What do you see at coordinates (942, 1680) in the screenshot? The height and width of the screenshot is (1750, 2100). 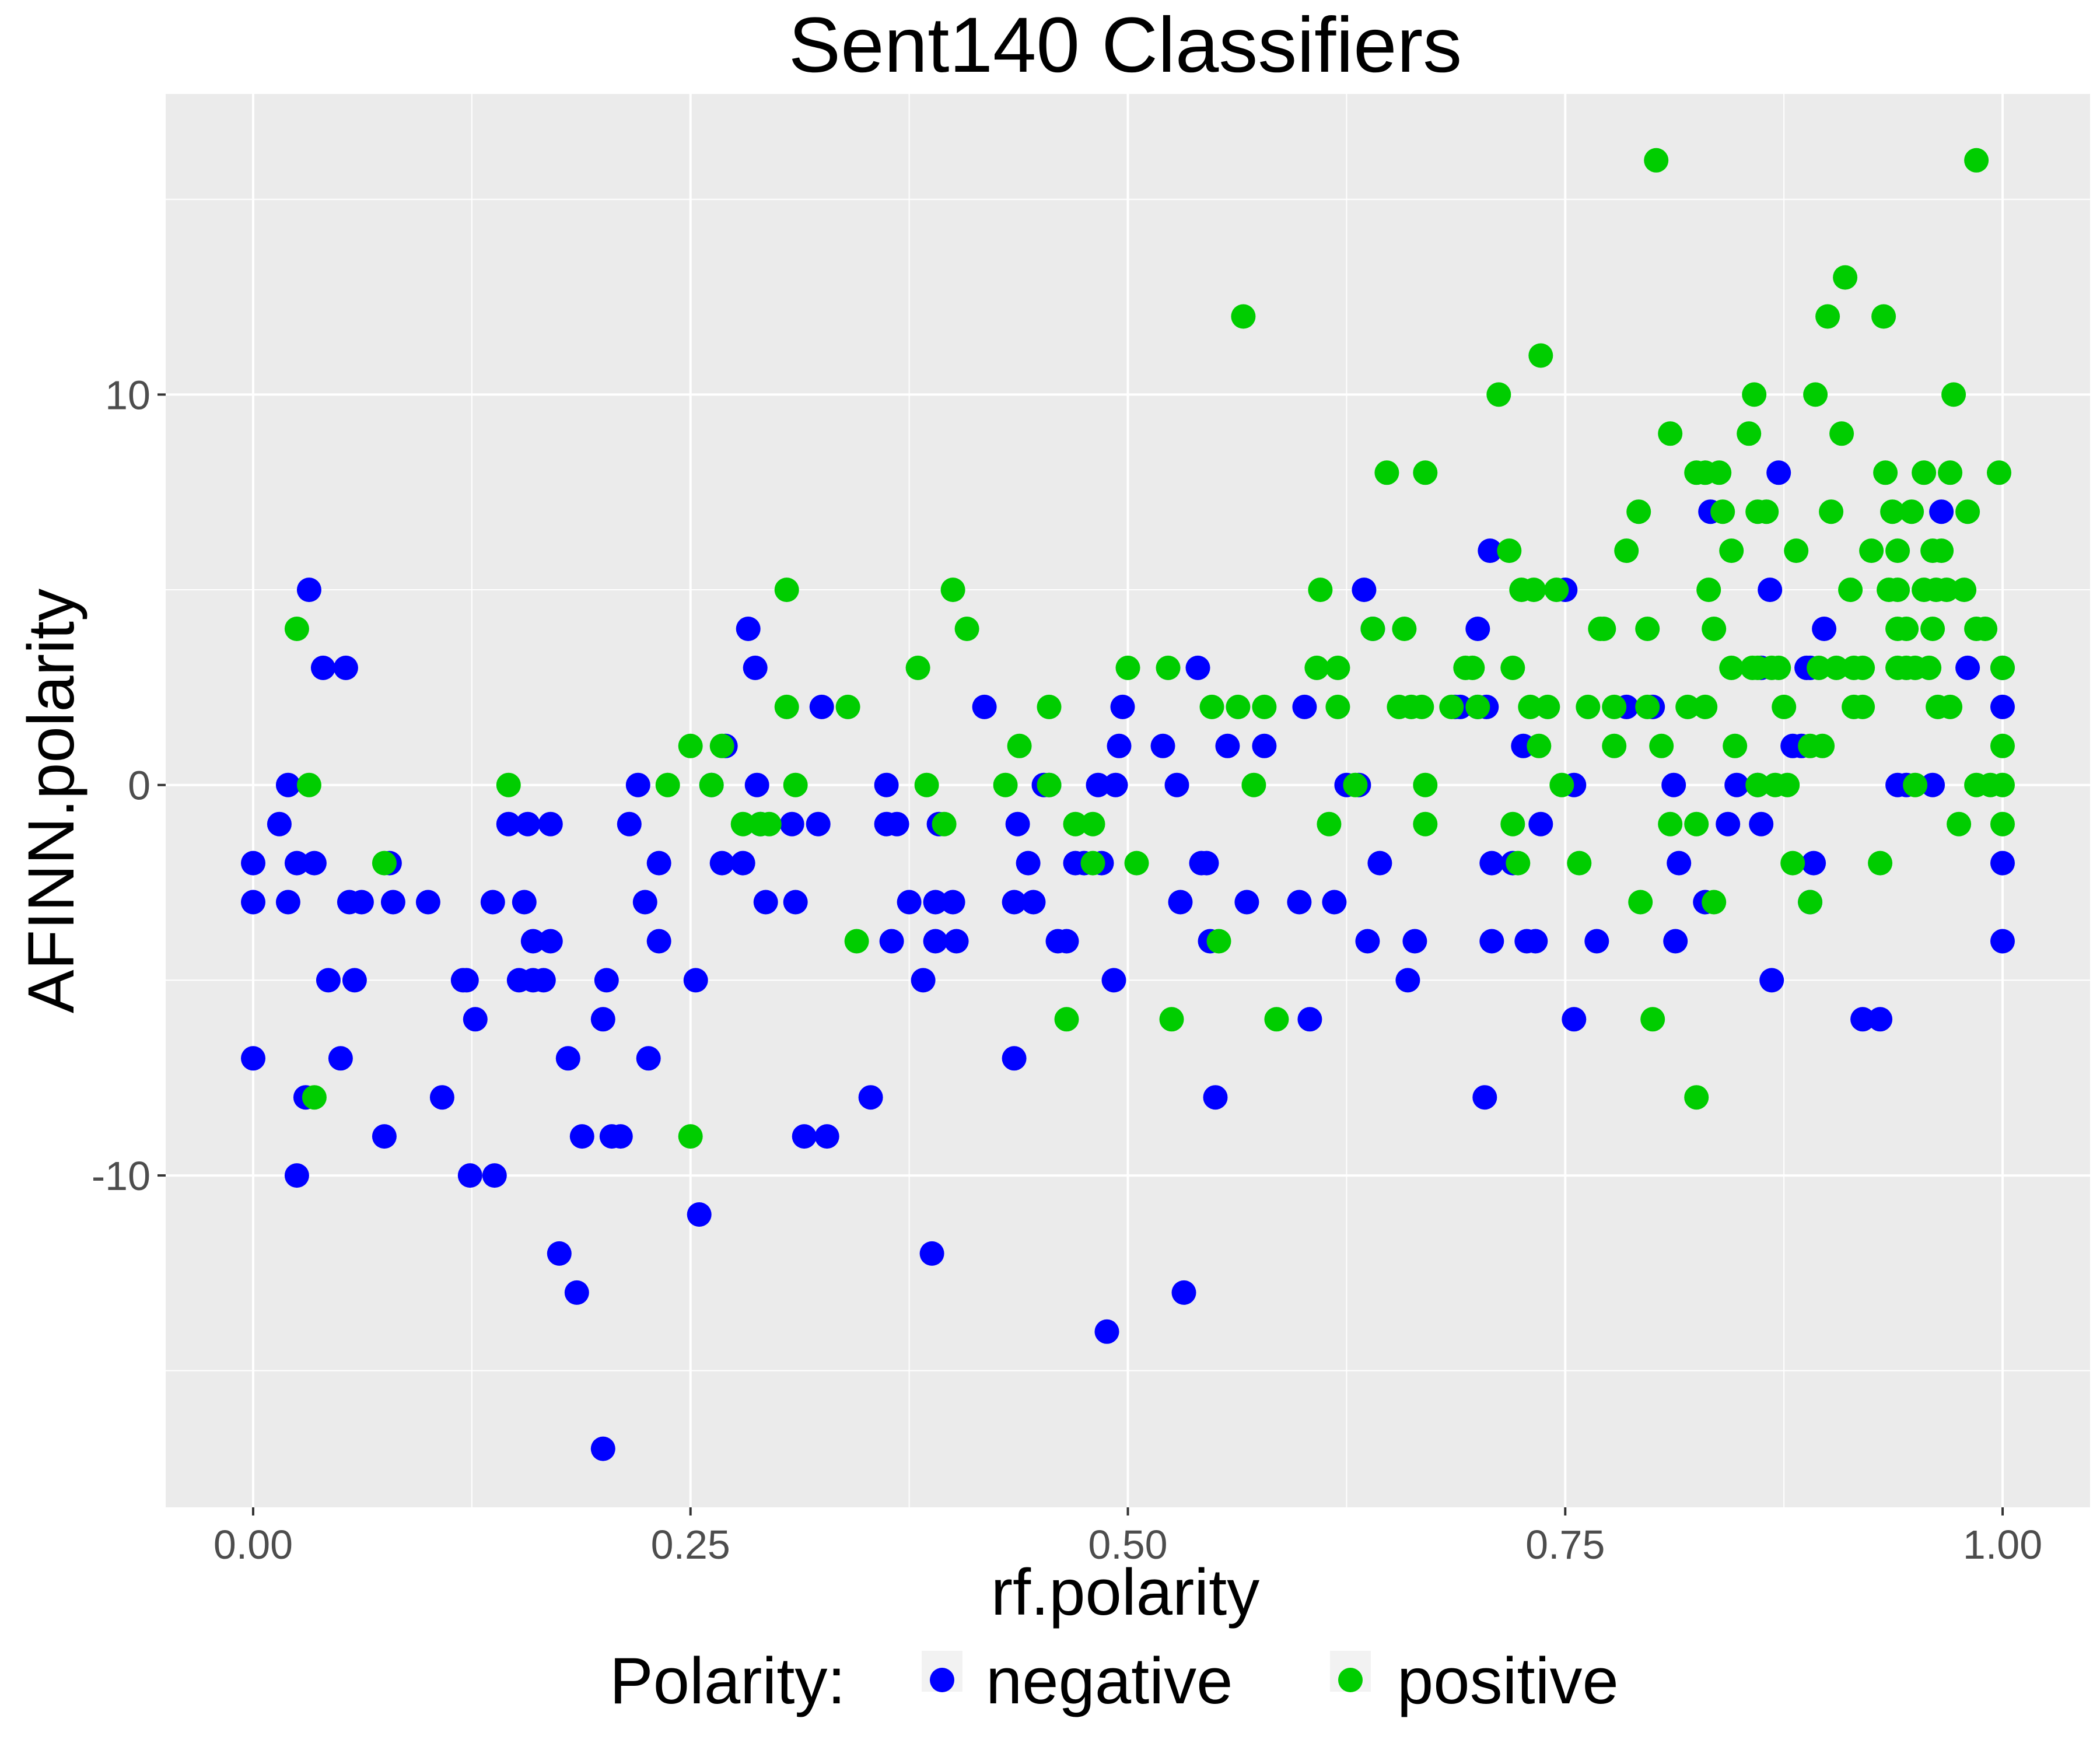 I see `legend-marker-negative` at bounding box center [942, 1680].